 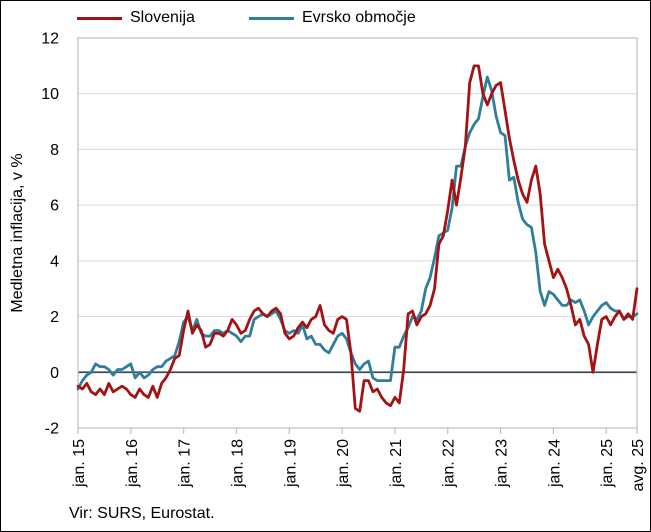 I want to click on x-tick-label: jan. 21, so click(x=396, y=463).